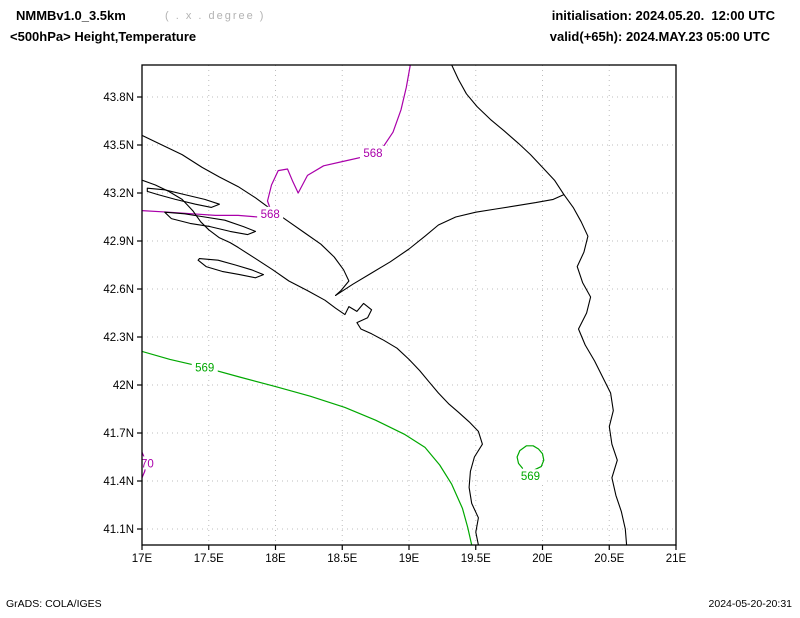 Image resolution: width=800 pixels, height=618 pixels. Describe the element at coordinates (118, 338) in the screenshot. I see `y-tick-label: 42.3N` at that location.